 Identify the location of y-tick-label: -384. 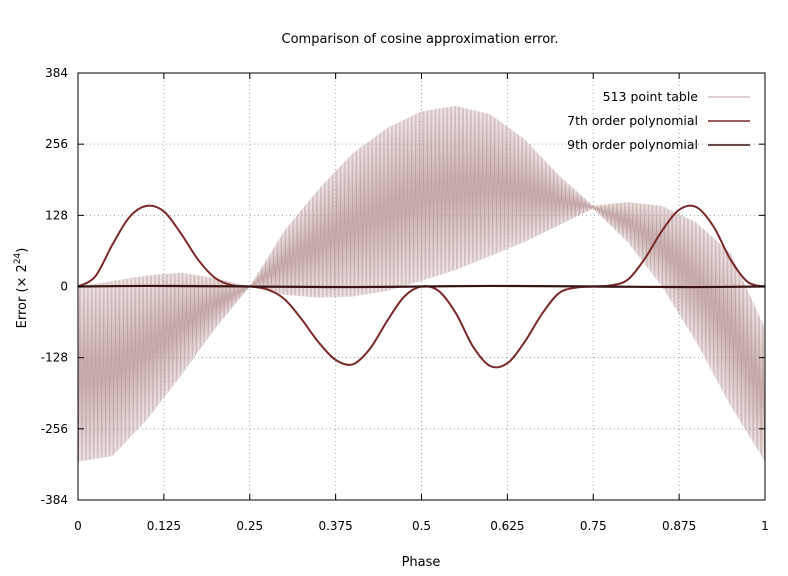
(54, 500).